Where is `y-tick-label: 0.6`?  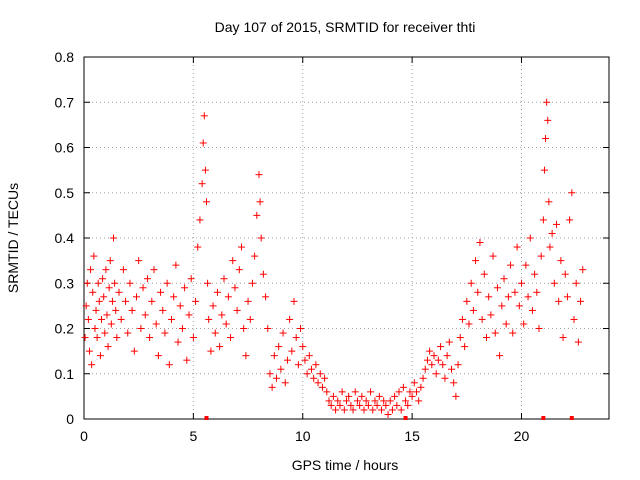 y-tick-label: 0.6 is located at coordinates (65, 148).